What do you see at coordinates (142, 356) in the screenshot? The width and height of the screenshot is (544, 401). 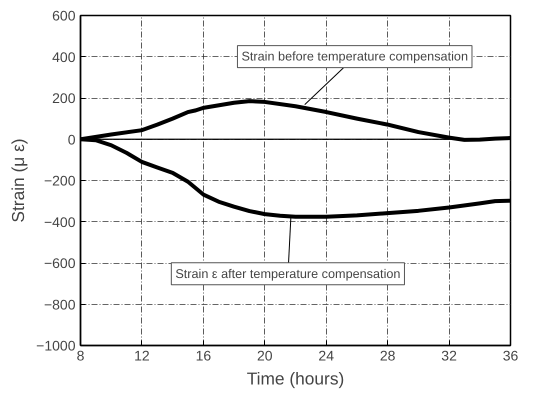 I see `x-tick-label: 12` at bounding box center [142, 356].